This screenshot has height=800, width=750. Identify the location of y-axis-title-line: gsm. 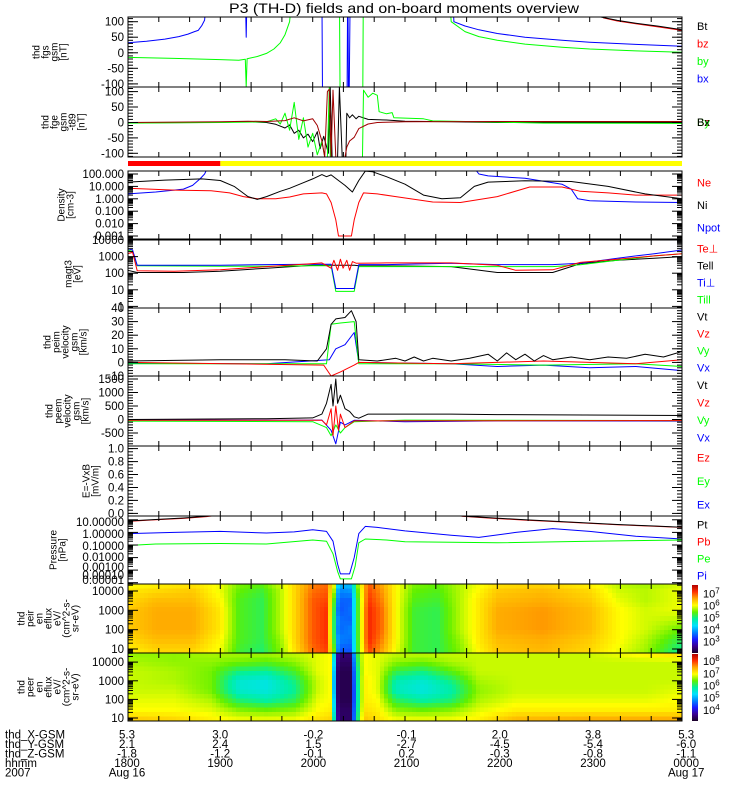
(77, 411).